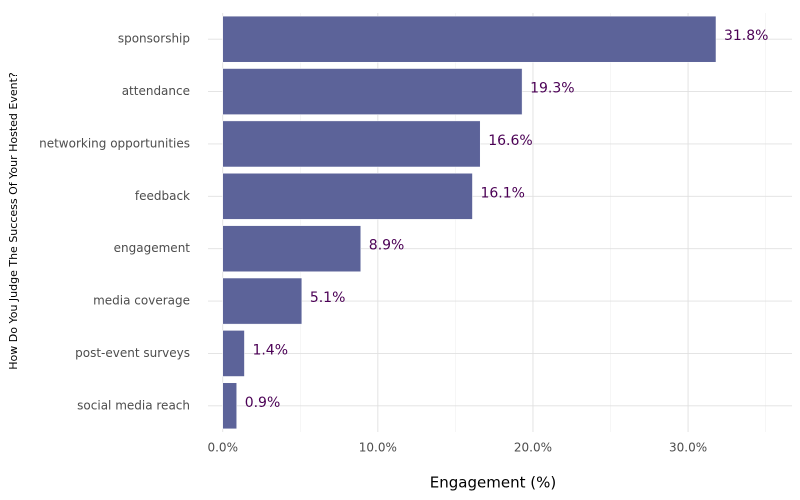 The width and height of the screenshot is (800, 500). I want to click on value-label: 1.4%, so click(270, 350).